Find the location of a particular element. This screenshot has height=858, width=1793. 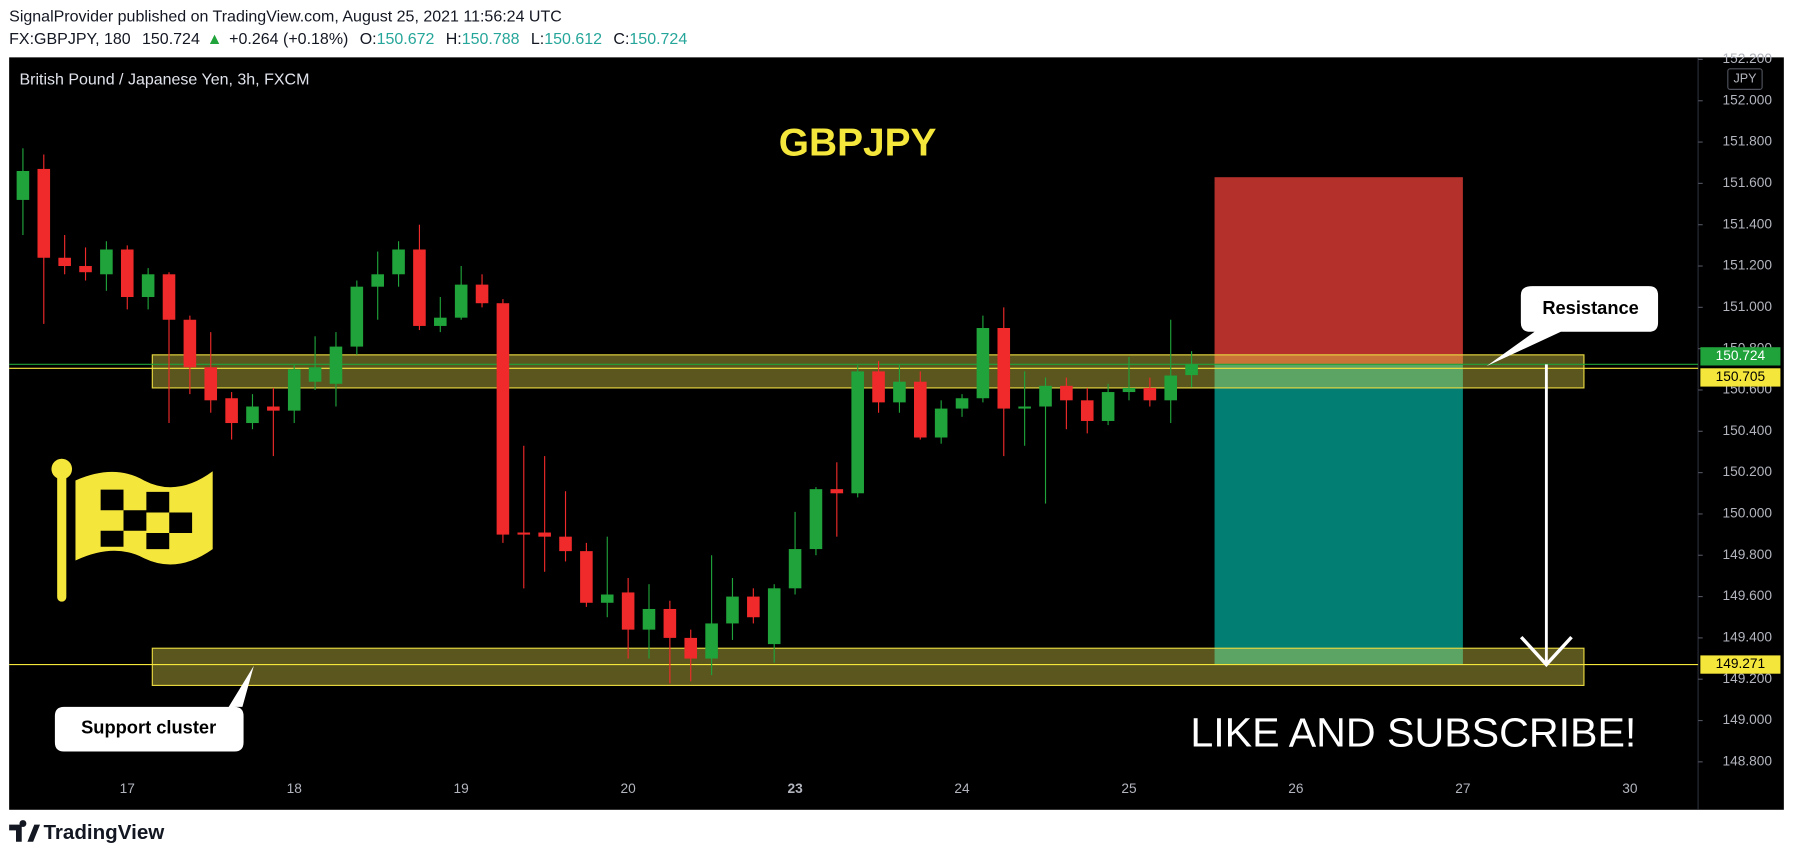

support-label: Support cluster is located at coordinates (148, 726).